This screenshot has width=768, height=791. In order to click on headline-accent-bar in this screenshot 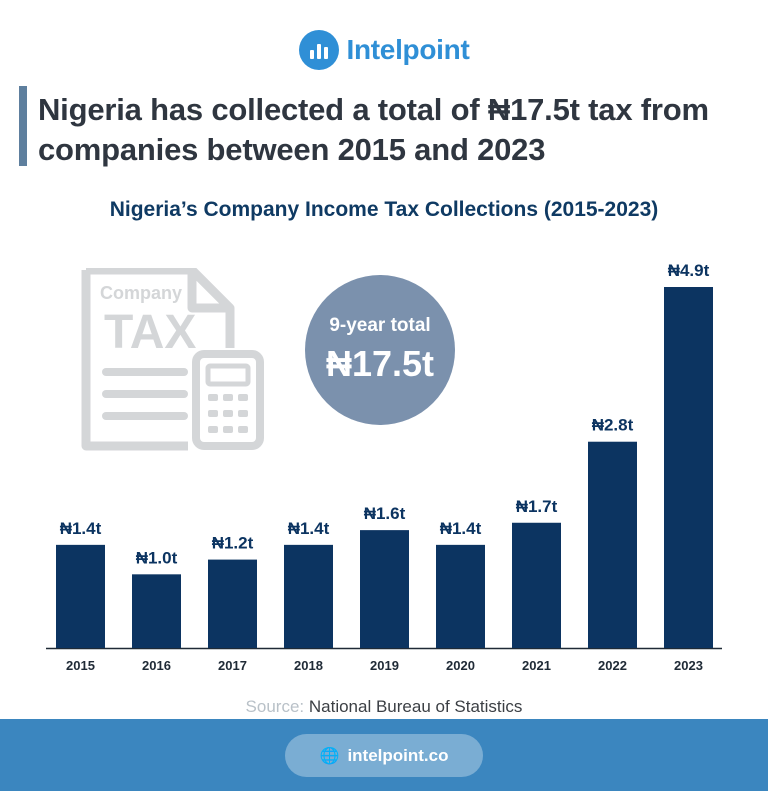, I will do `click(23, 126)`.